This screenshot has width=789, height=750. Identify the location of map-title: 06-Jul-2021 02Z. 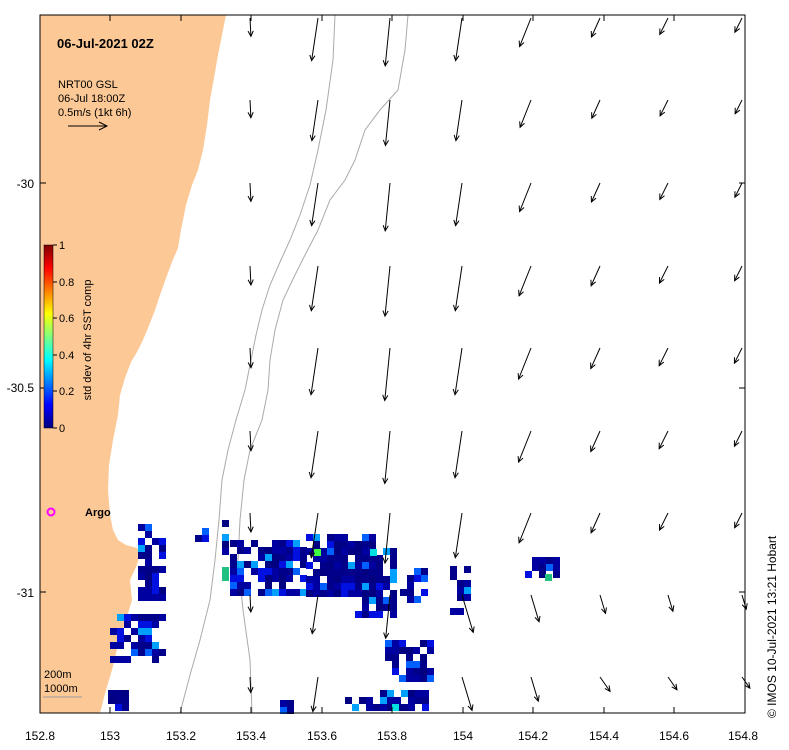
(105, 43).